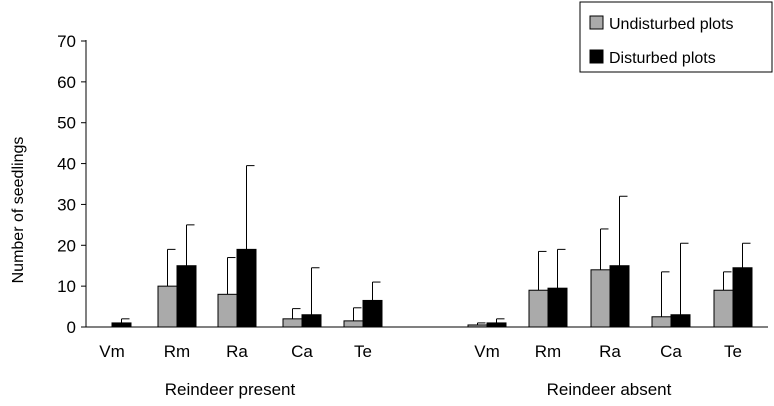  Describe the element at coordinates (596, 22) in the screenshot. I see `legend-swatch-undisturbed` at that location.